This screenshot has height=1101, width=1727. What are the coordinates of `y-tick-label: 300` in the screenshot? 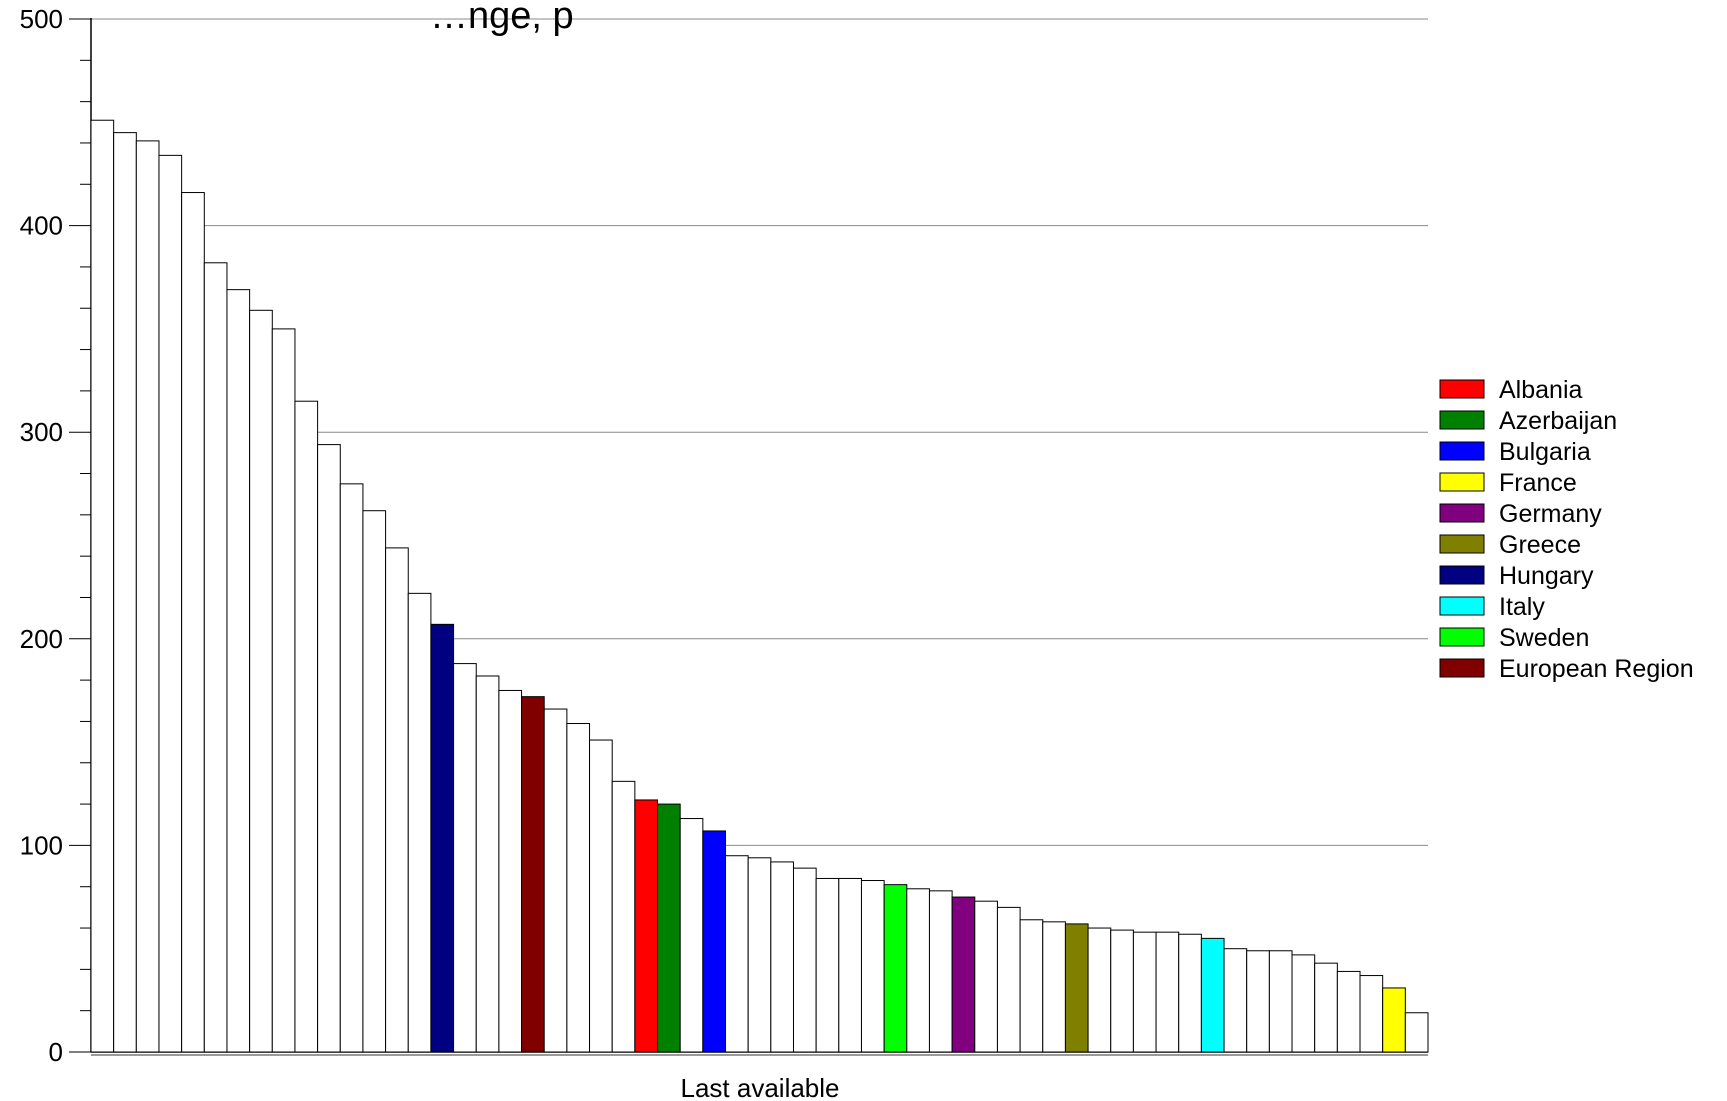 It's located at (41, 432).